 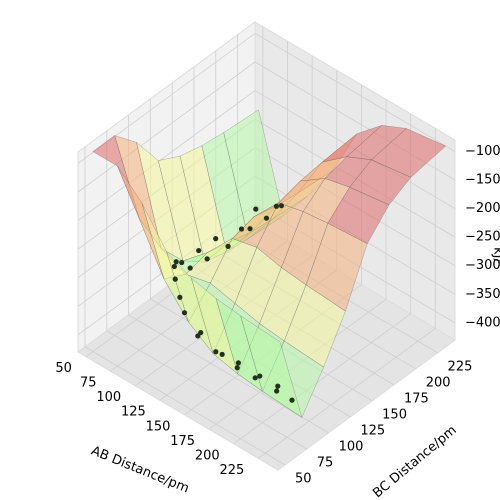 What do you see at coordinates (482, 265) in the screenshot?
I see `z-tick-label: −300` at bounding box center [482, 265].